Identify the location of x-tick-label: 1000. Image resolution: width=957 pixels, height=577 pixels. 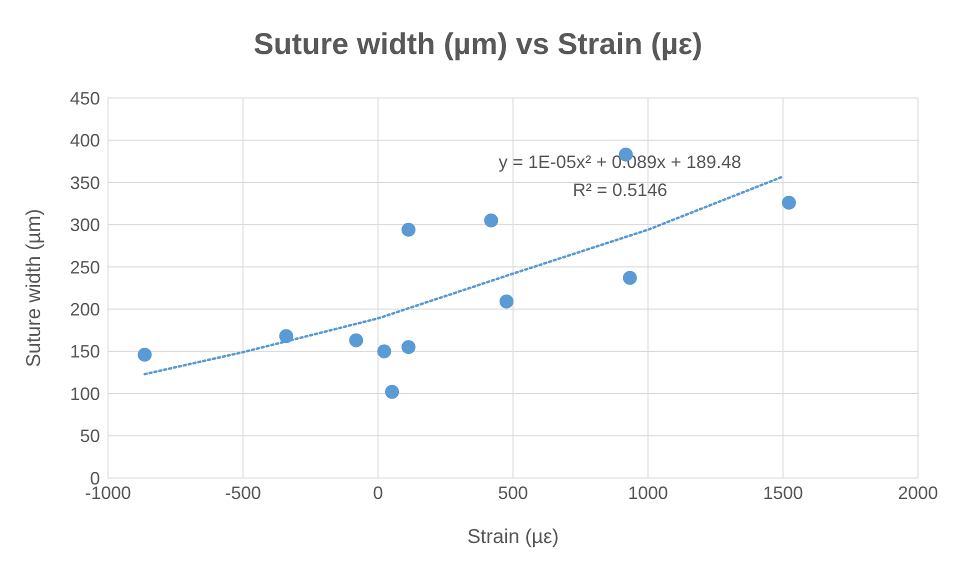
(648, 492).